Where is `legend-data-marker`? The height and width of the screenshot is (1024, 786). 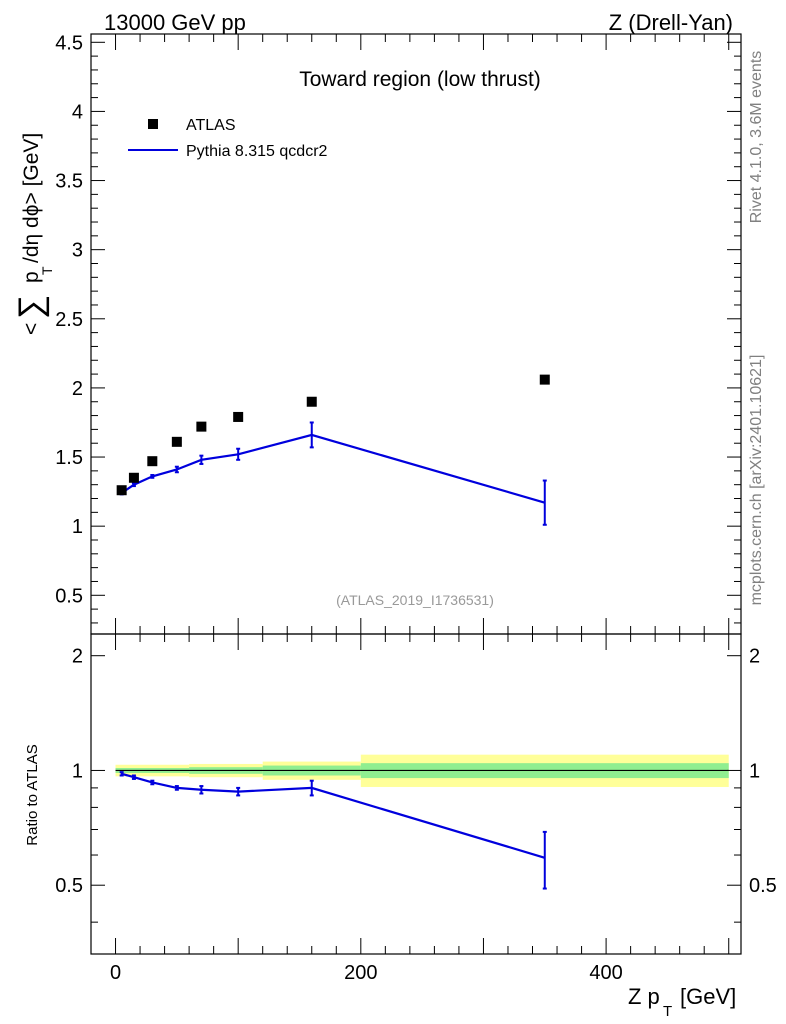
legend-data-marker is located at coordinates (153, 124).